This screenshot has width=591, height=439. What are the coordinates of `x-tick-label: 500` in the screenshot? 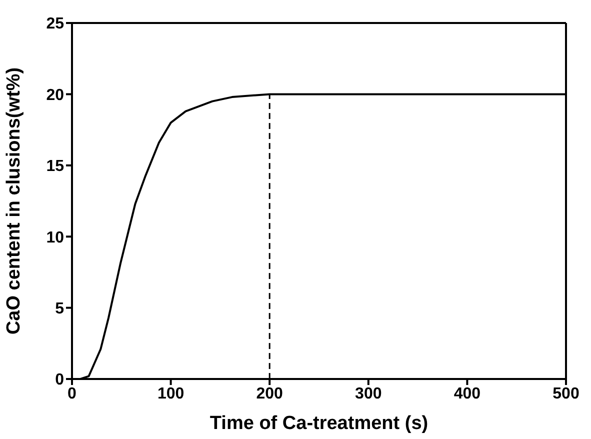 It's located at (566, 393).